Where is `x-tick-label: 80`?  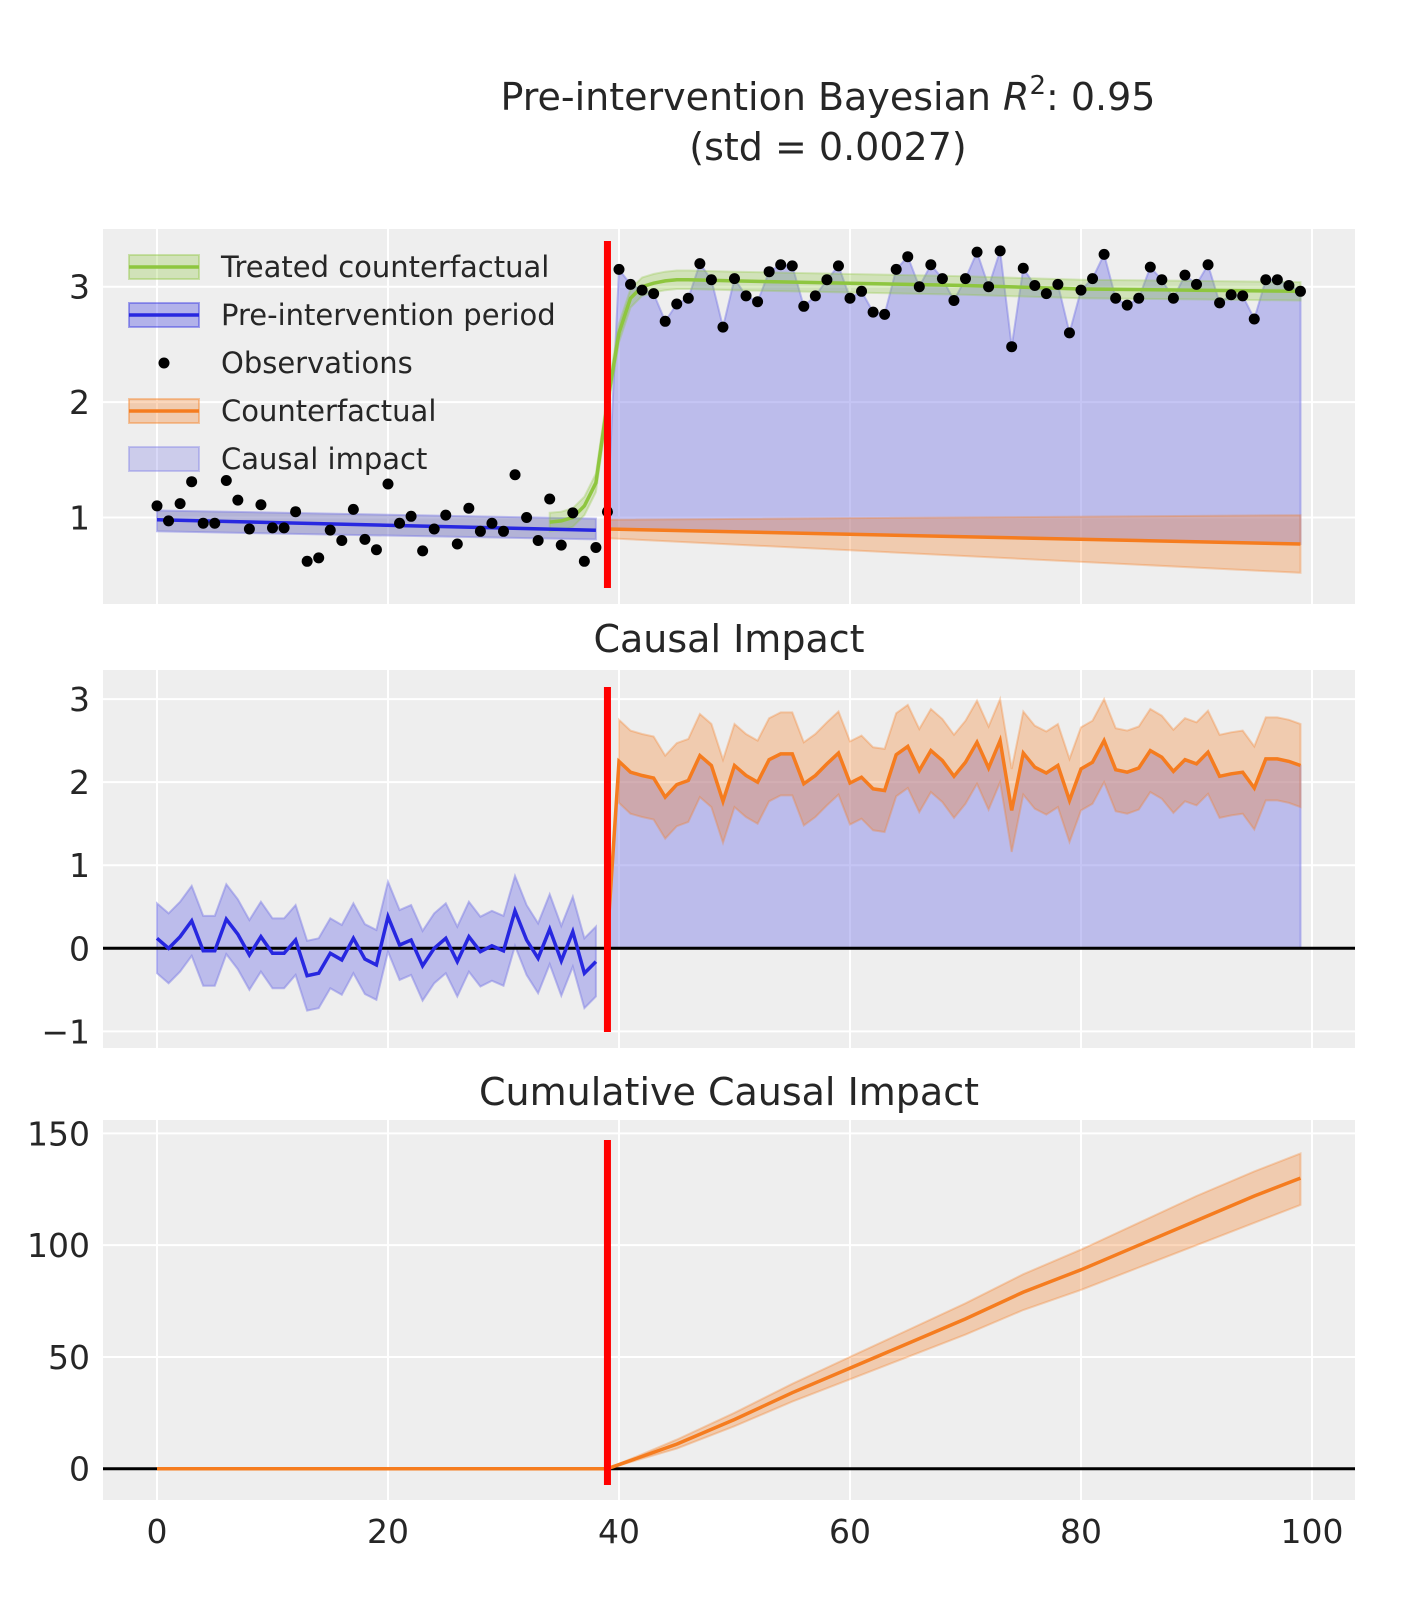
x-tick-label: 80 is located at coordinates (1081, 1531).